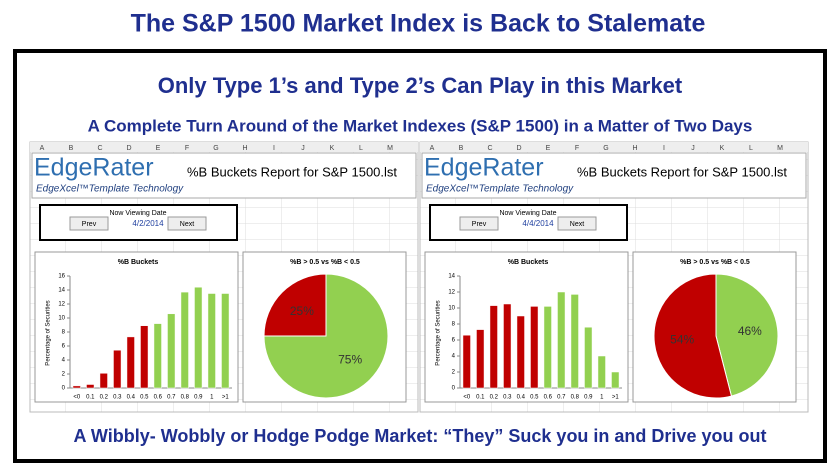 The height and width of the screenshot is (472, 836). I want to click on column-letter: H, so click(634, 148).